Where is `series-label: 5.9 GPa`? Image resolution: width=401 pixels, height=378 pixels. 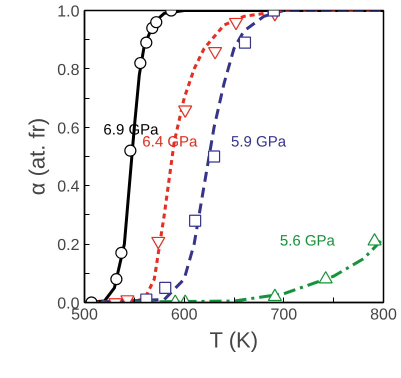 series-label: 5.9 GPa is located at coordinates (259, 141).